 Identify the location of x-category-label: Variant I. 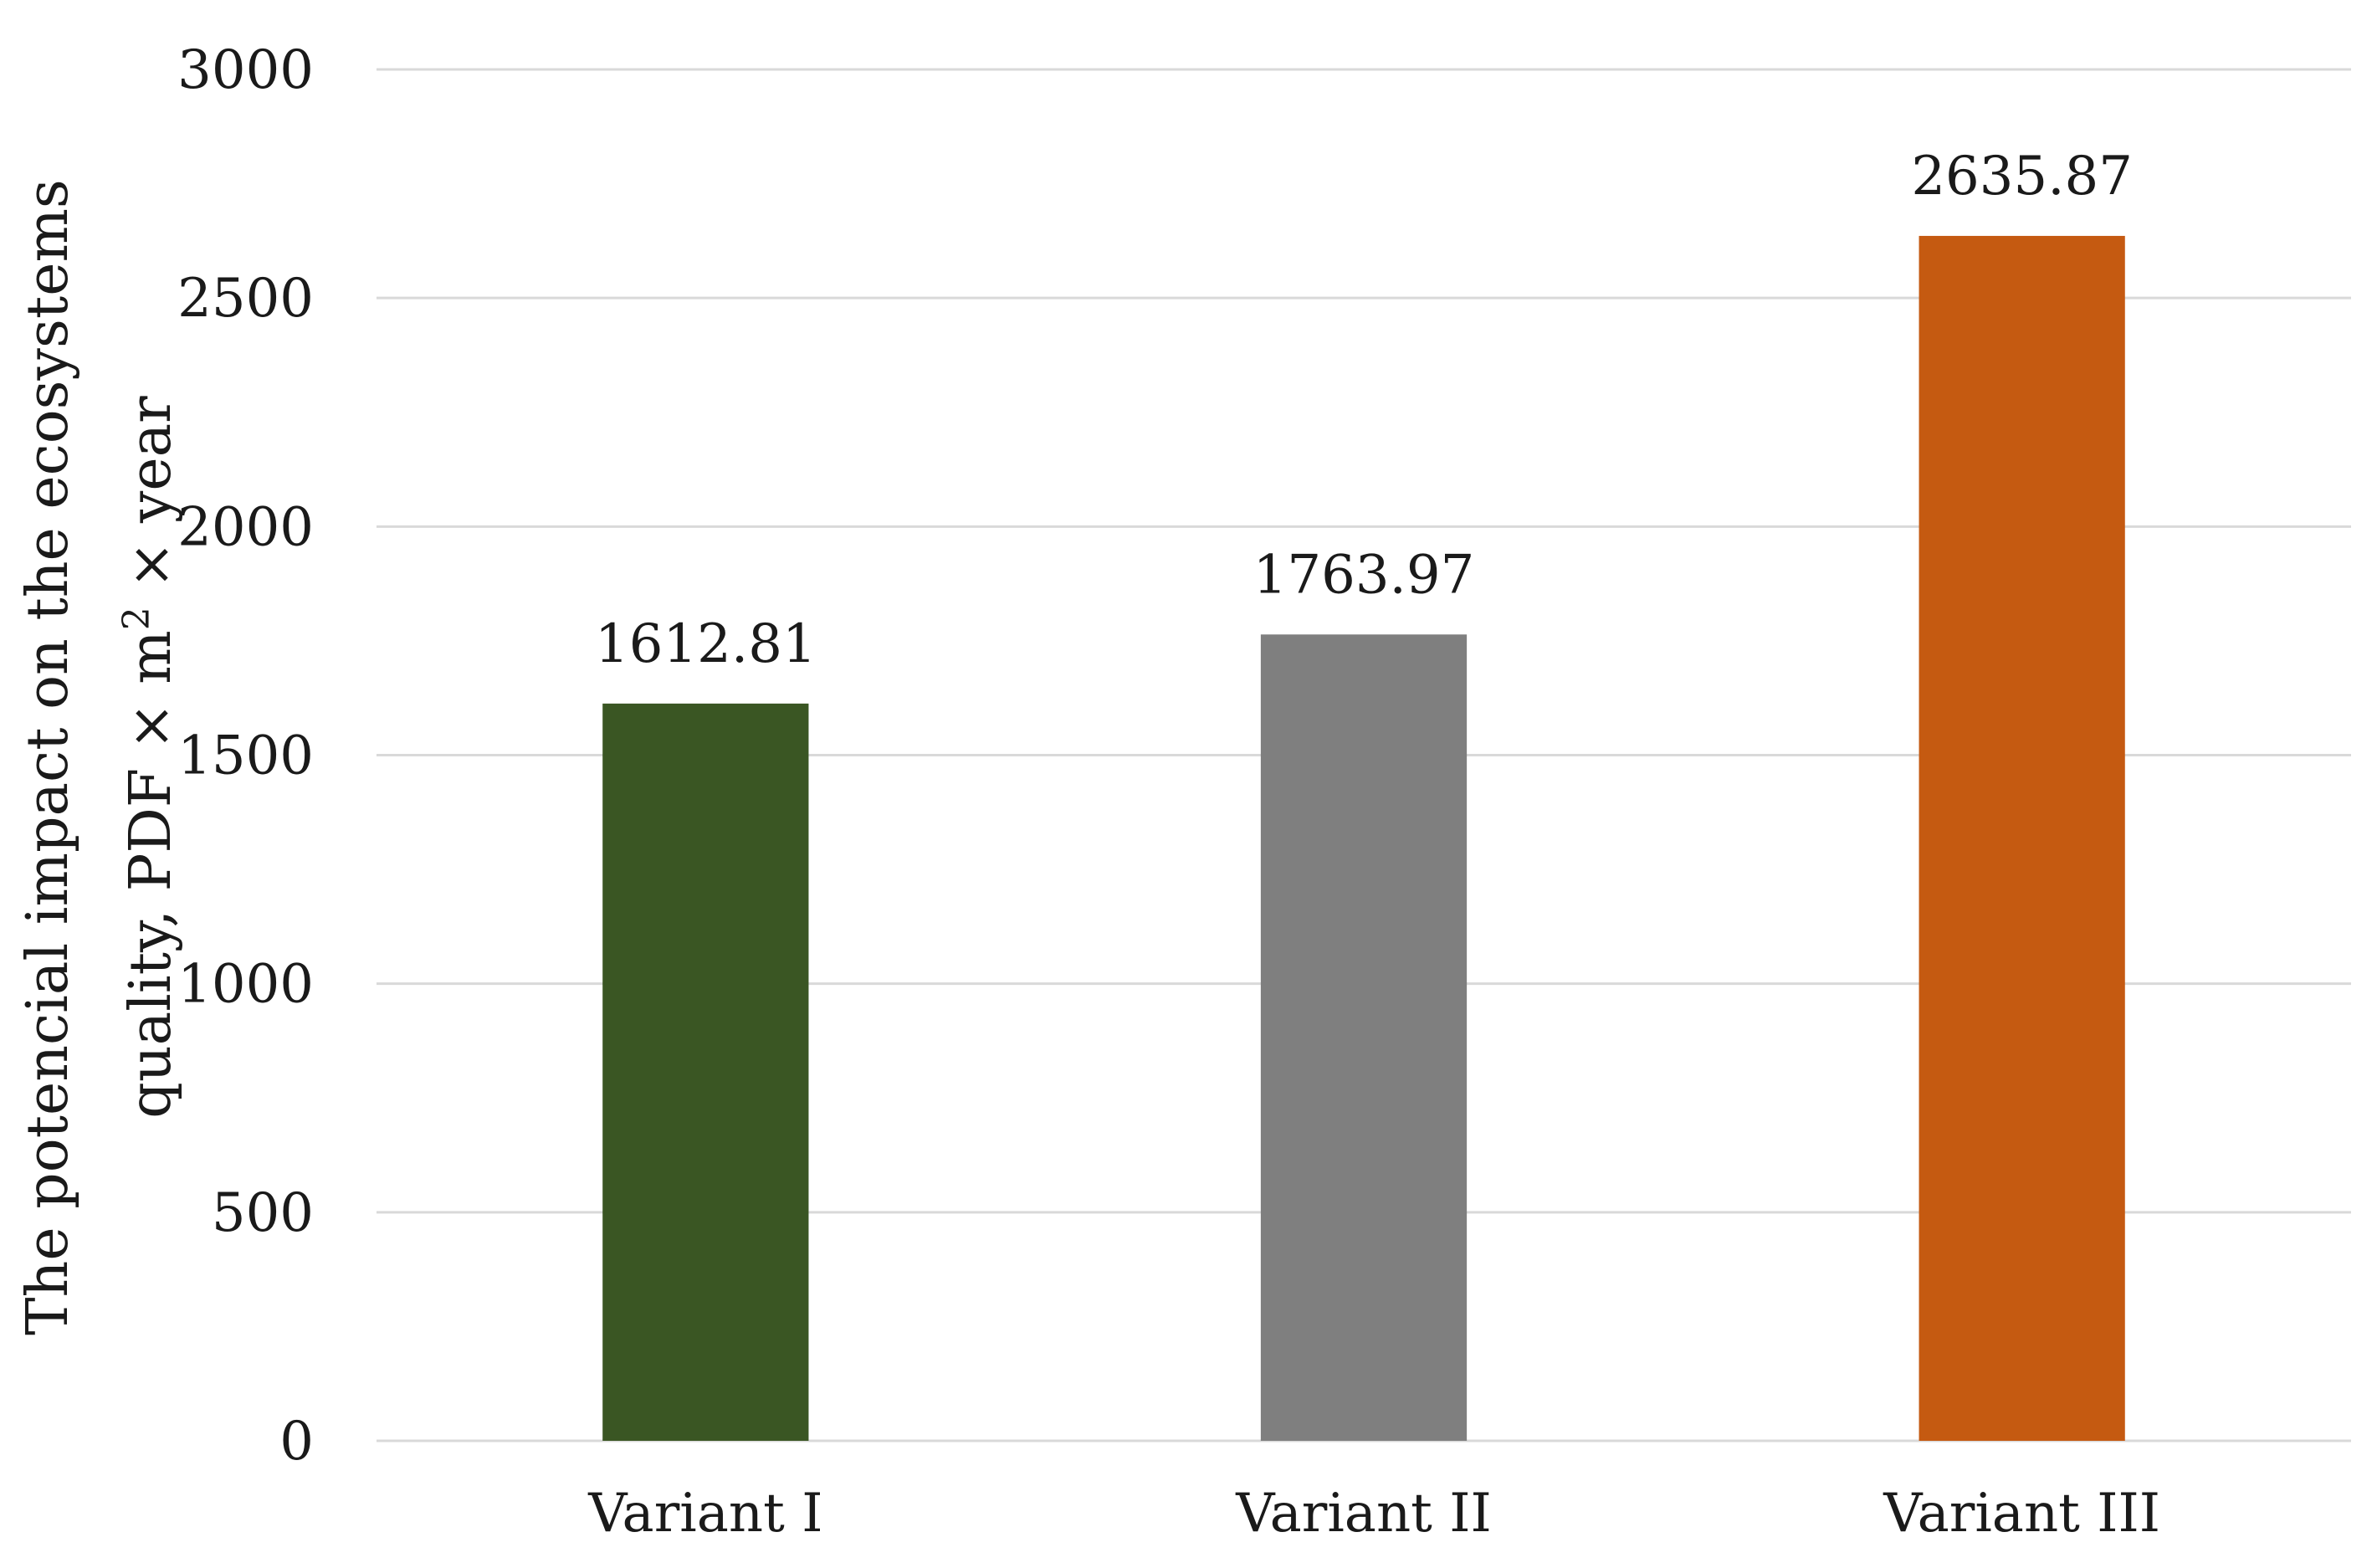
(705, 1514).